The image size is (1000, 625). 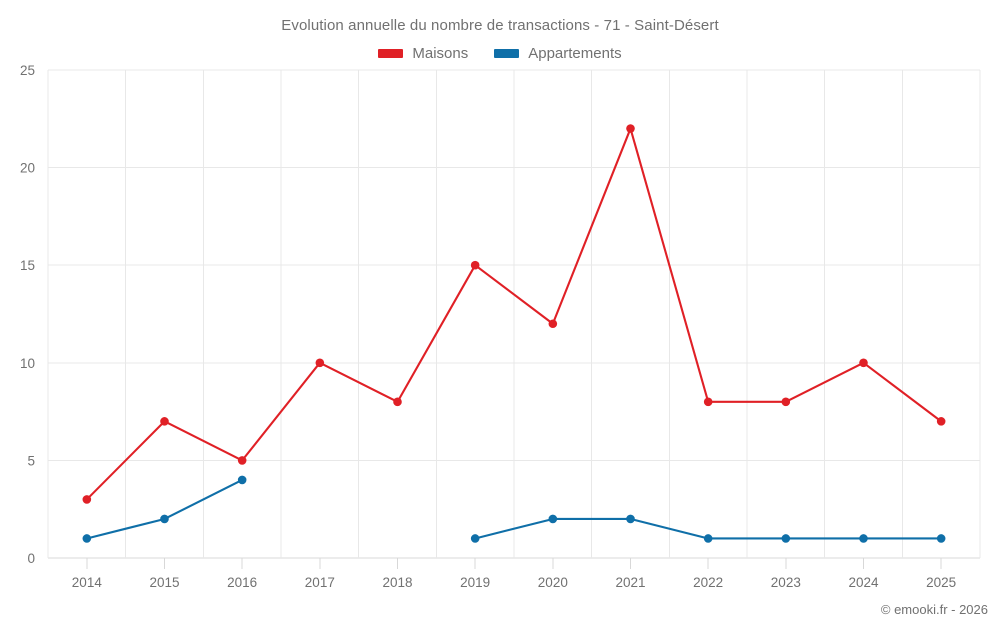 I want to click on data-point-maisons-2015, so click(x=164, y=421).